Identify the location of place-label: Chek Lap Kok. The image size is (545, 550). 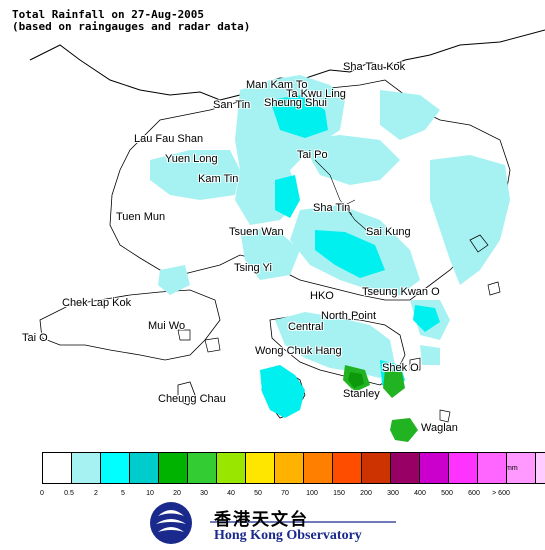
(97, 303).